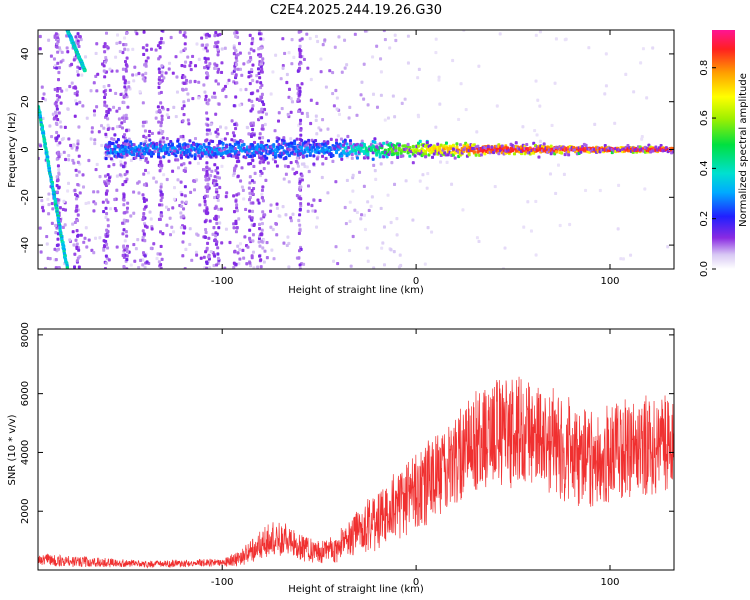 This screenshot has width=750, height=600. Describe the element at coordinates (416, 281) in the screenshot. I see `spec-xtick-label: 0` at that location.